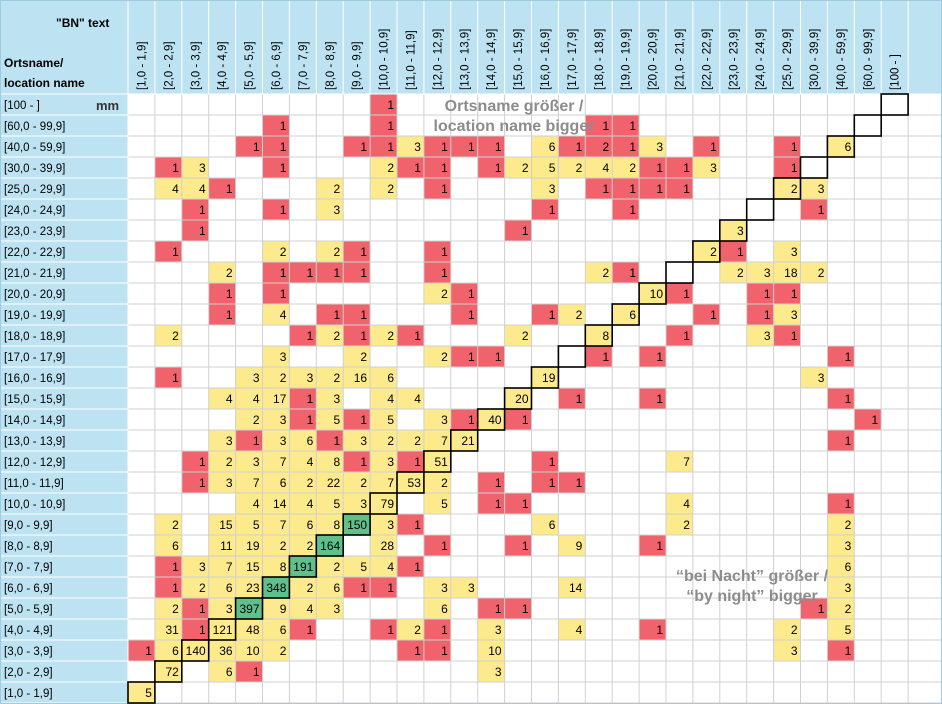 The width and height of the screenshot is (942, 704). I want to click on column-tick-label: [14,0 - 14,9], so click(492, 59).